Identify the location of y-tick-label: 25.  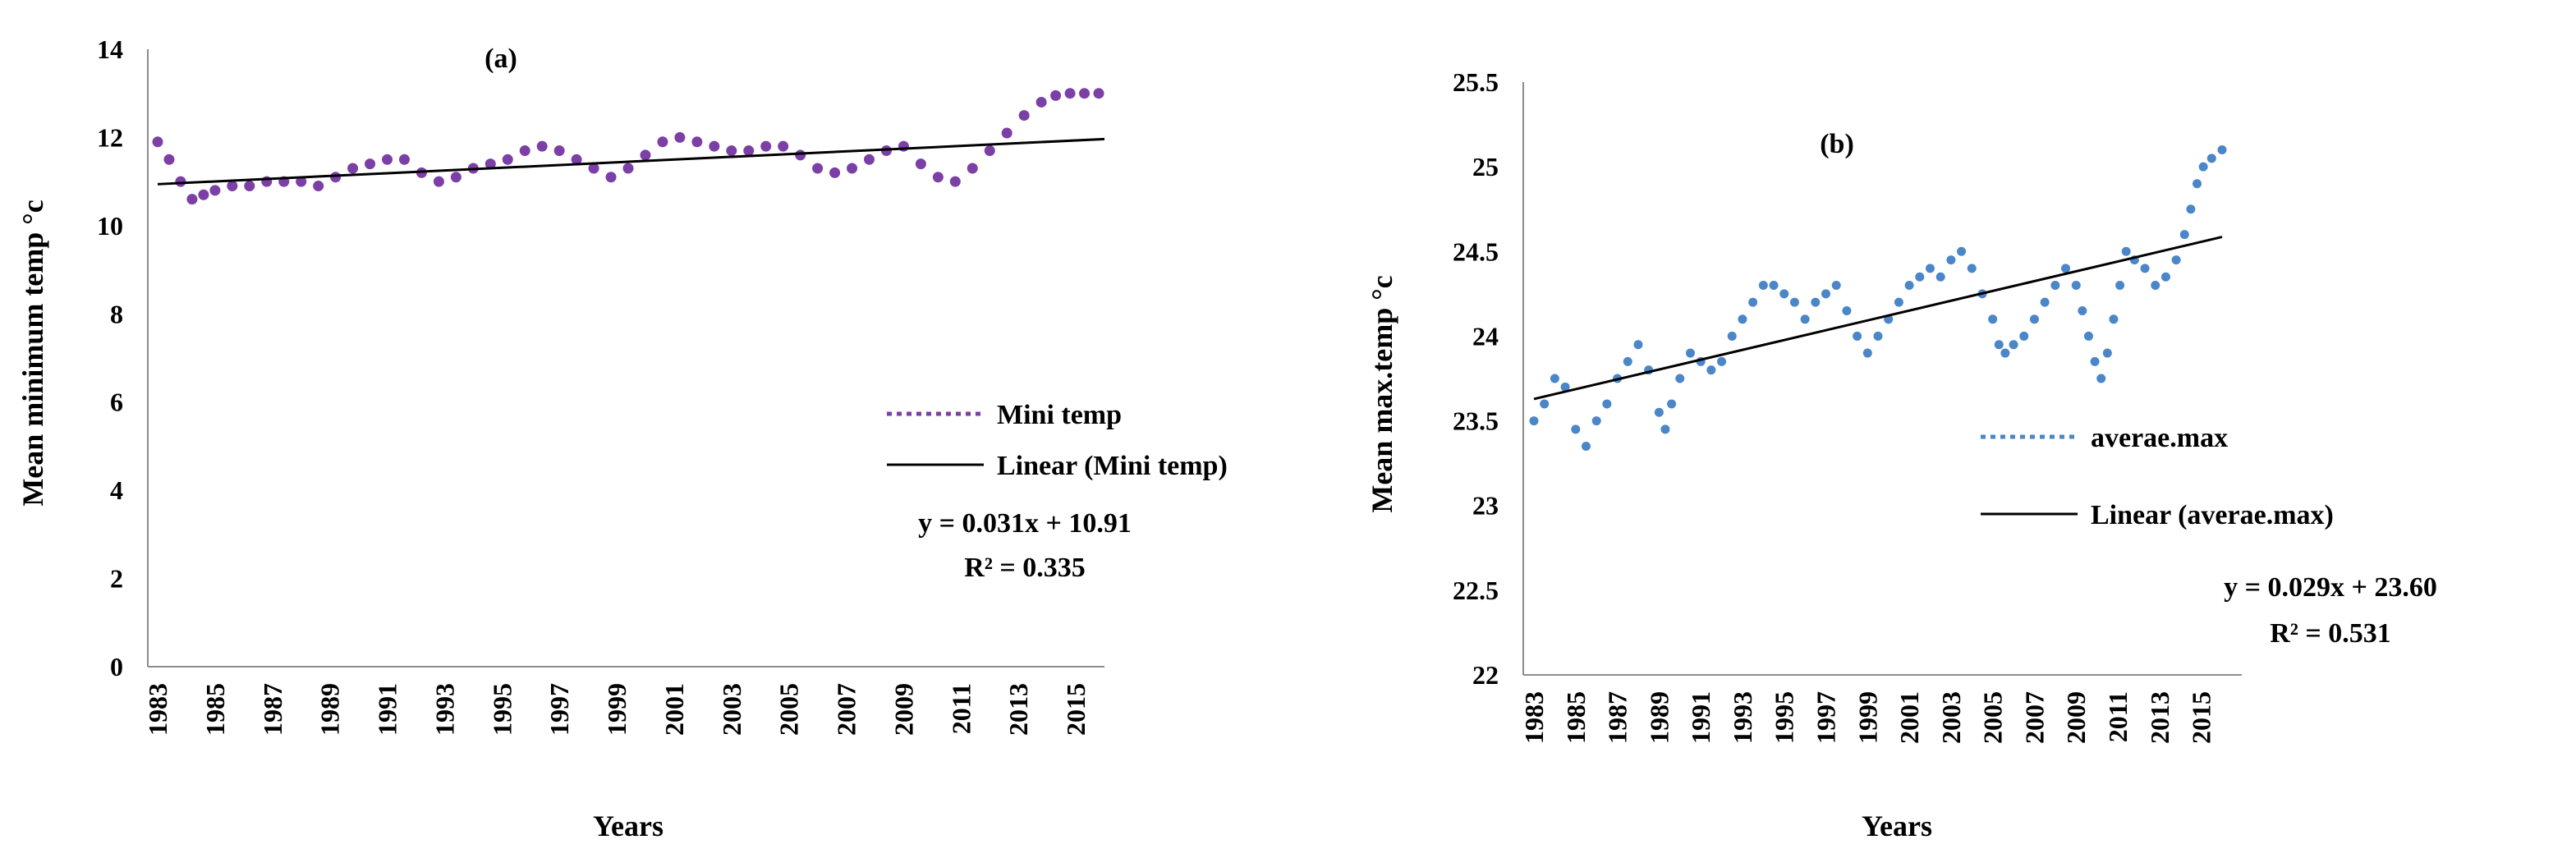
(1485, 166).